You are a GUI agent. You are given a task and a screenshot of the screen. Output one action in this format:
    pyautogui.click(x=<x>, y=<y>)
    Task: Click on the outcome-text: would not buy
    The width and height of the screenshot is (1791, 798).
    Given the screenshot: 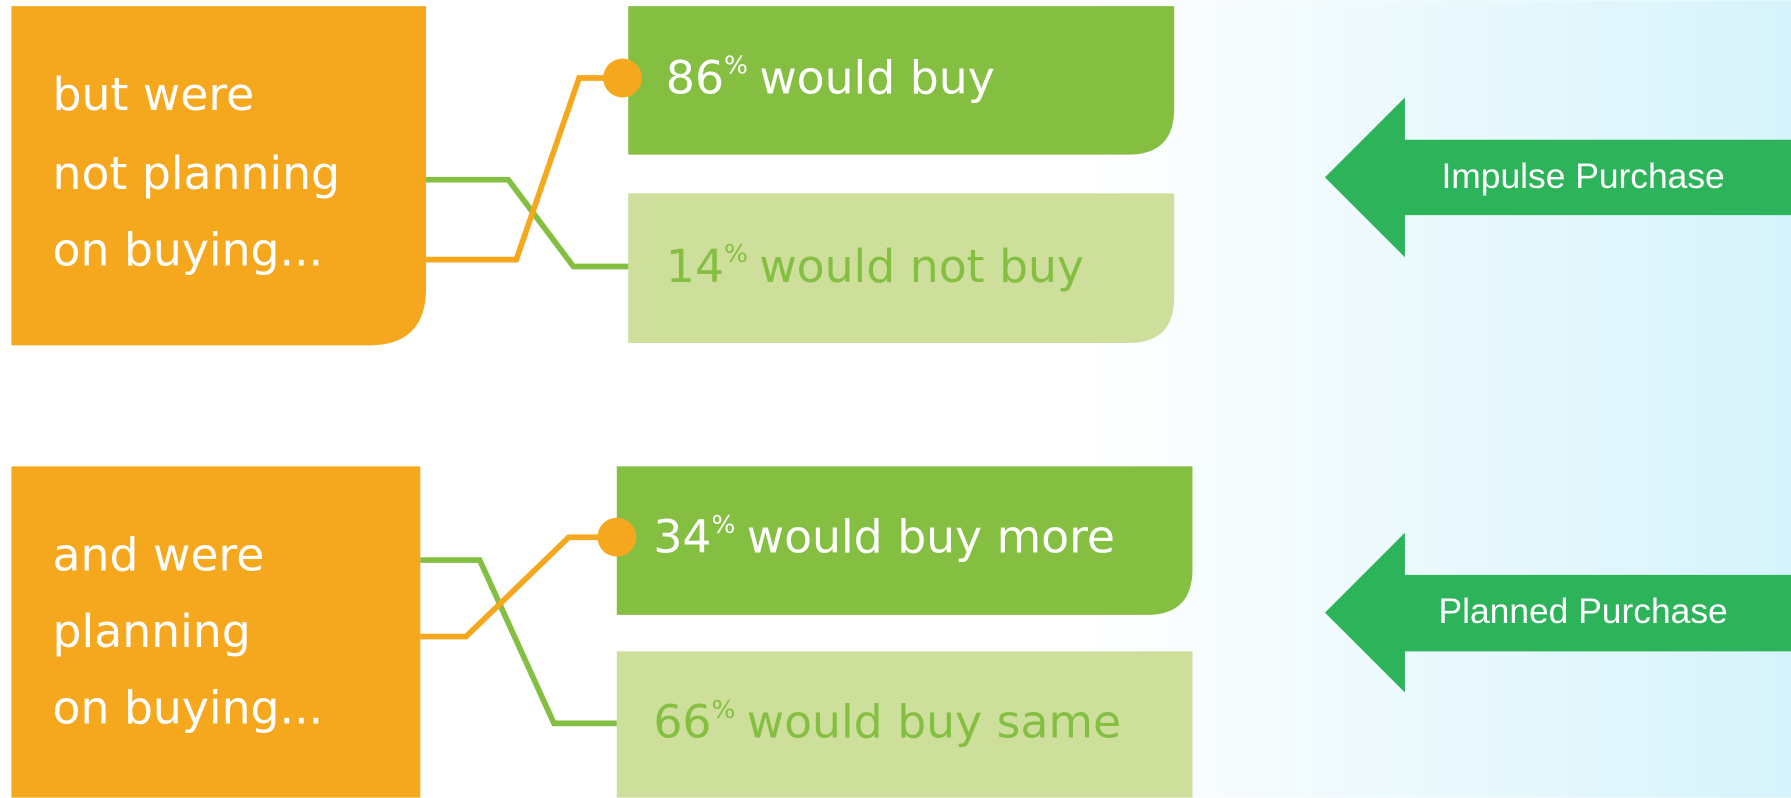 What is the action you would take?
    pyautogui.click(x=921, y=265)
    